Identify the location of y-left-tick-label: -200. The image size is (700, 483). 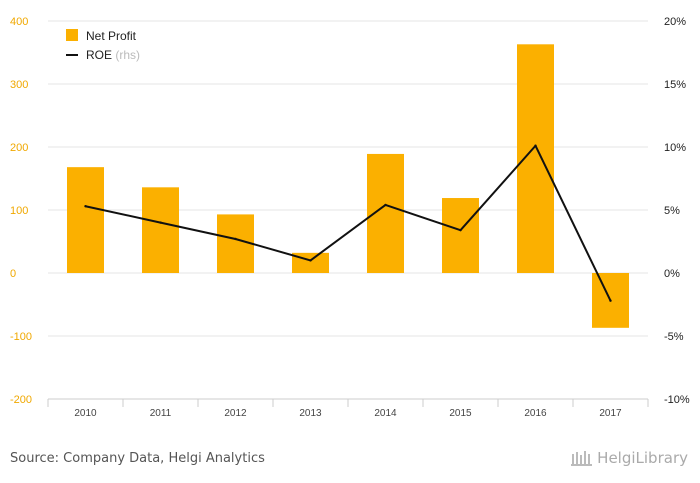
(21, 400).